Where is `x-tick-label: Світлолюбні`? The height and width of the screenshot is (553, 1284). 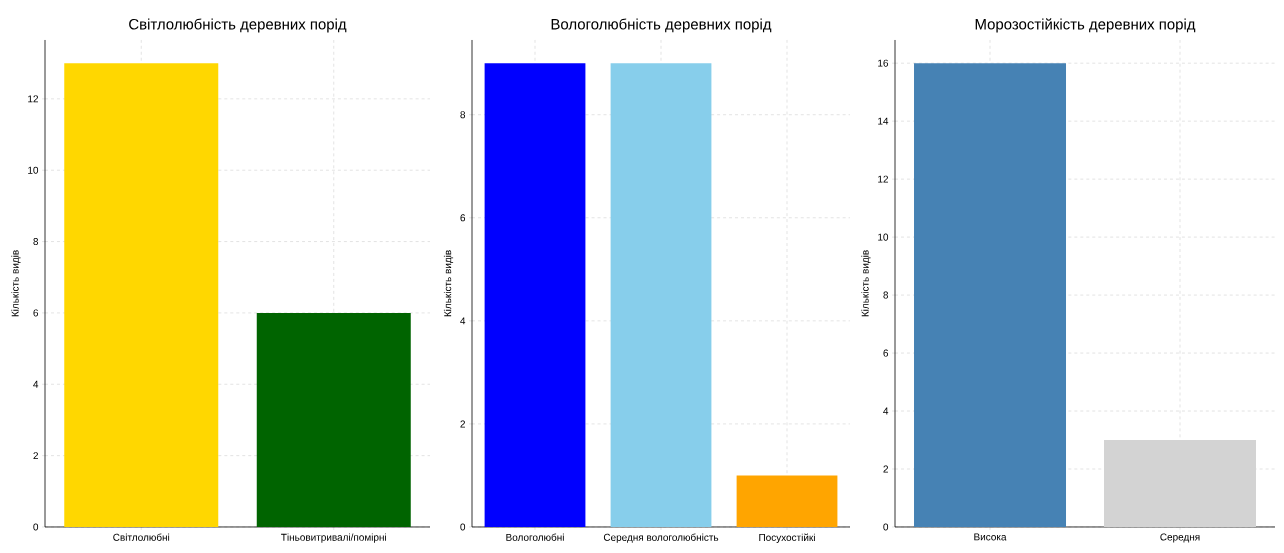
x-tick-label: Світлолюбні is located at coordinates (141, 537).